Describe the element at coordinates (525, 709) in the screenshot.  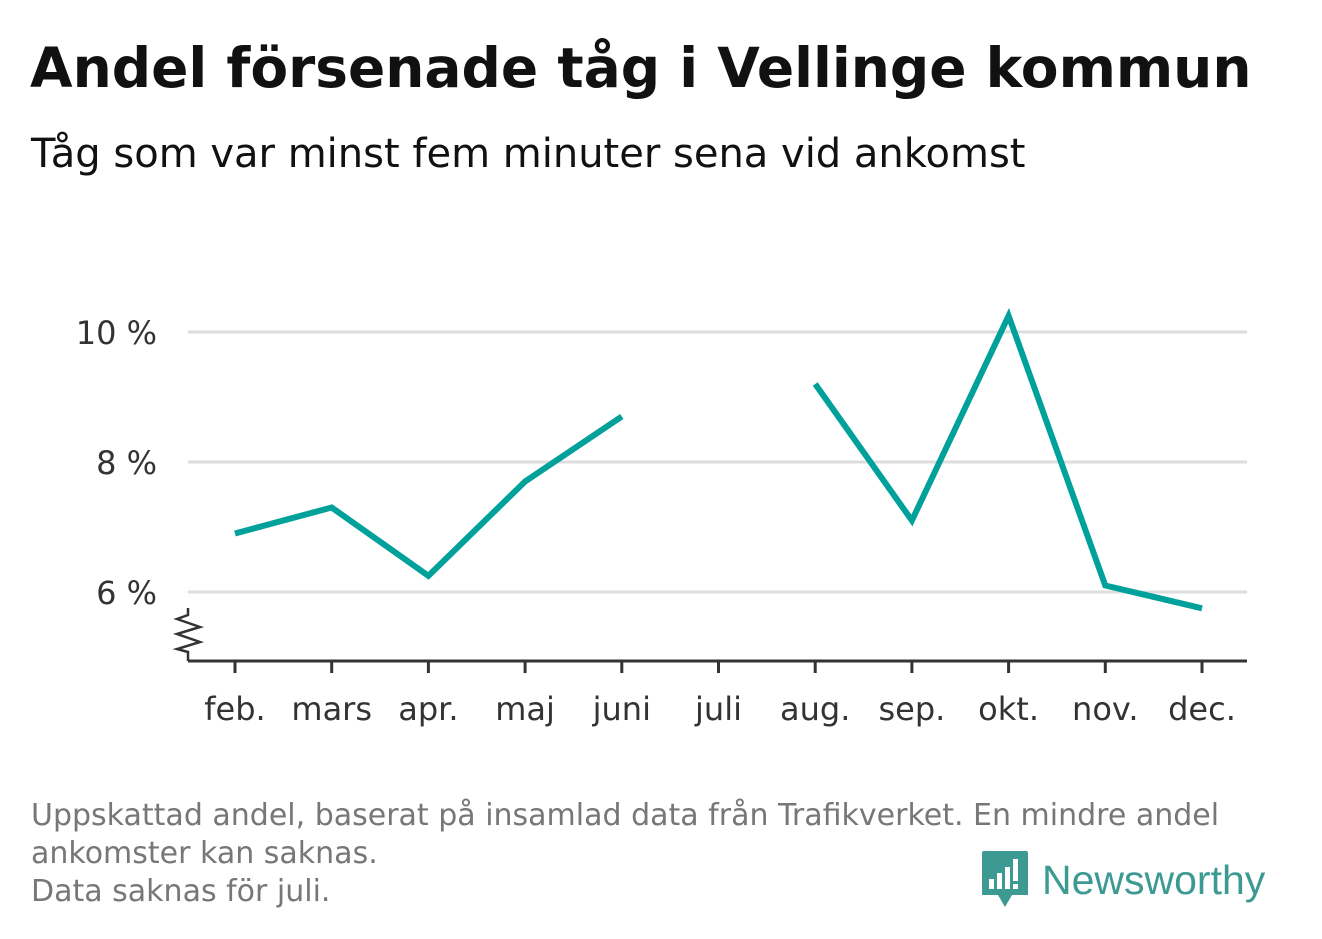
I see `x-tick-label: maj` at that location.